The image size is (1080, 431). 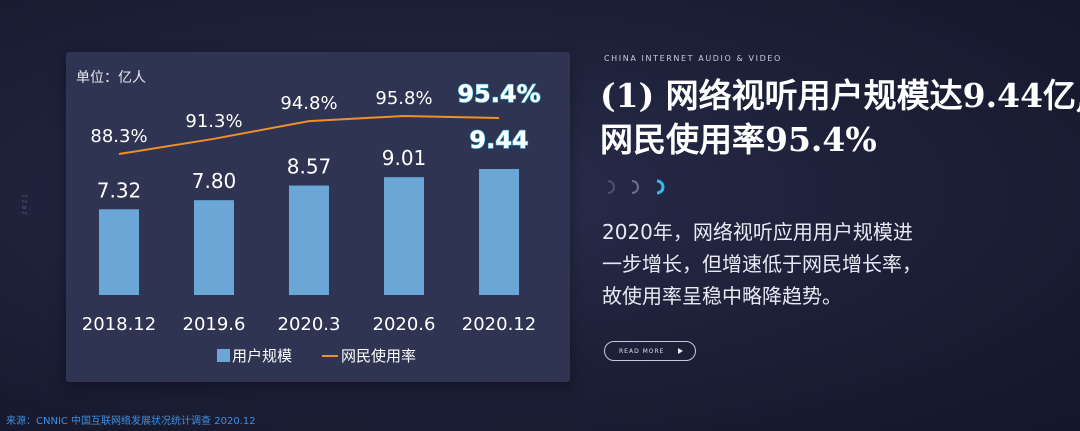 What do you see at coordinates (642, 351) in the screenshot?
I see `read-more-label: READ MORE` at bounding box center [642, 351].